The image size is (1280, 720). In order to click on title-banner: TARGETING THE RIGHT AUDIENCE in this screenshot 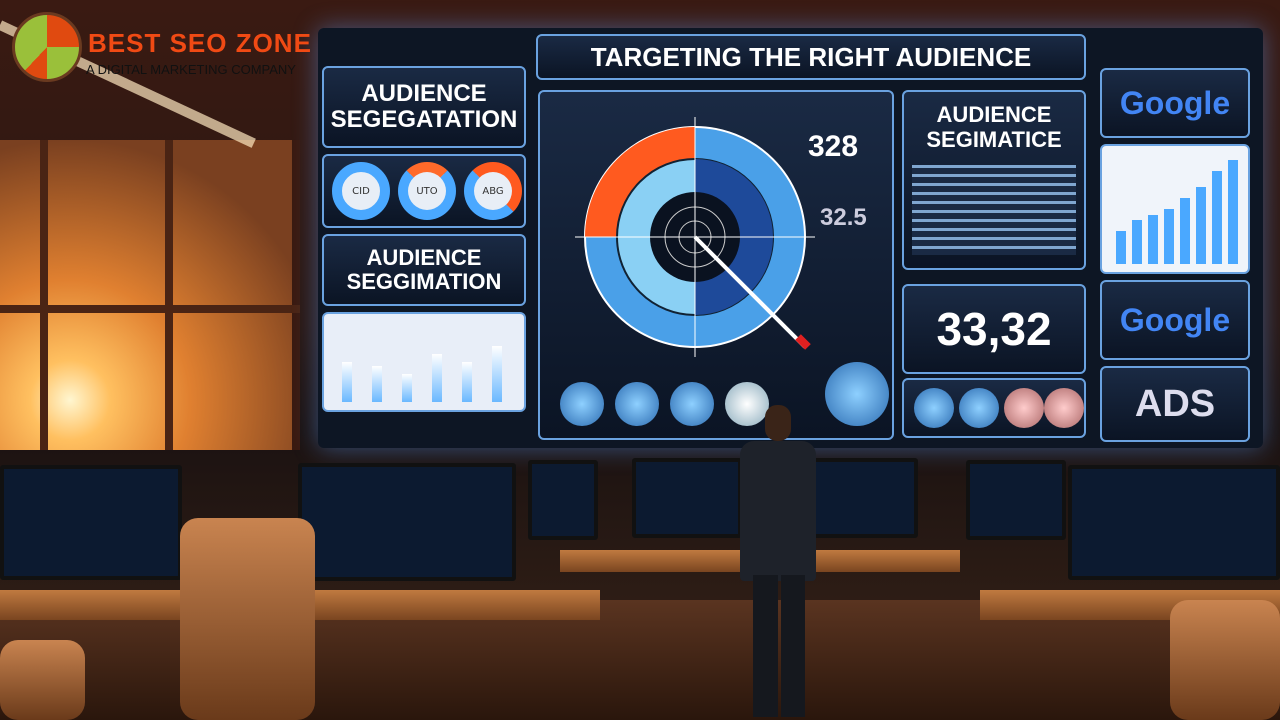, I will do `click(811, 57)`.